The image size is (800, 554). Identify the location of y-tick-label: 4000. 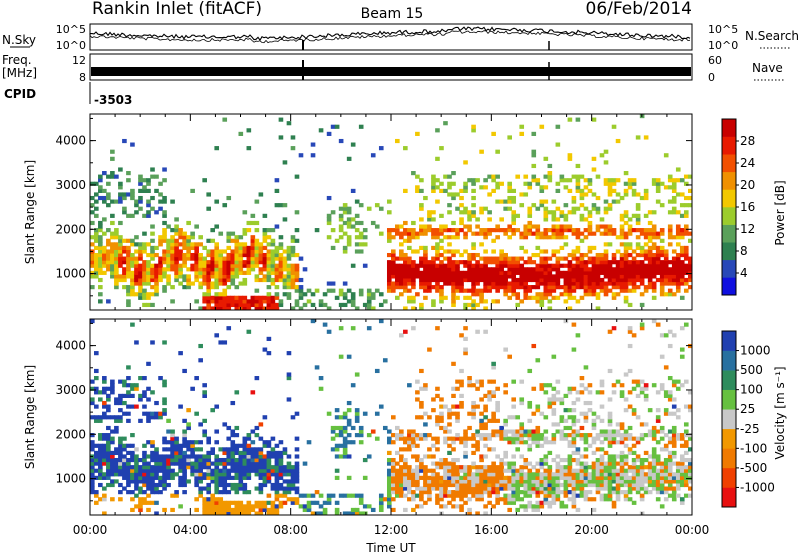
(70, 346).